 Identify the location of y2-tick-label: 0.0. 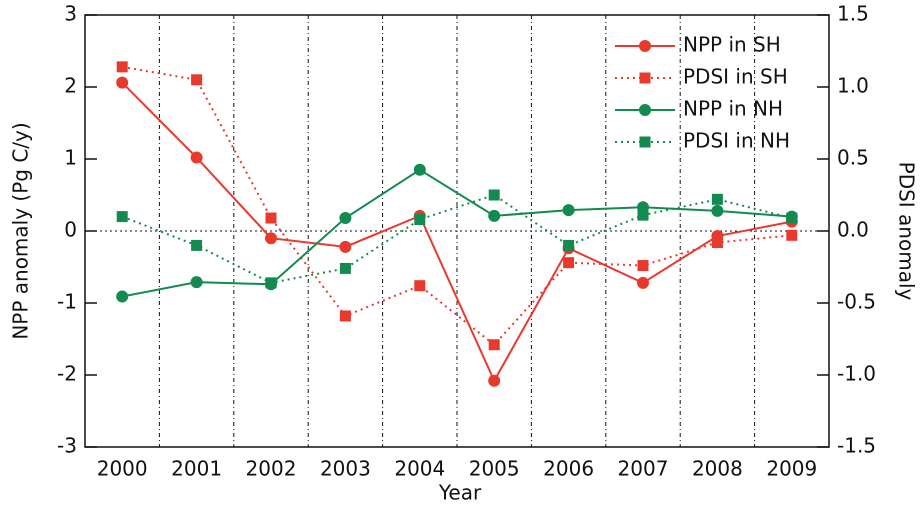
(853, 230).